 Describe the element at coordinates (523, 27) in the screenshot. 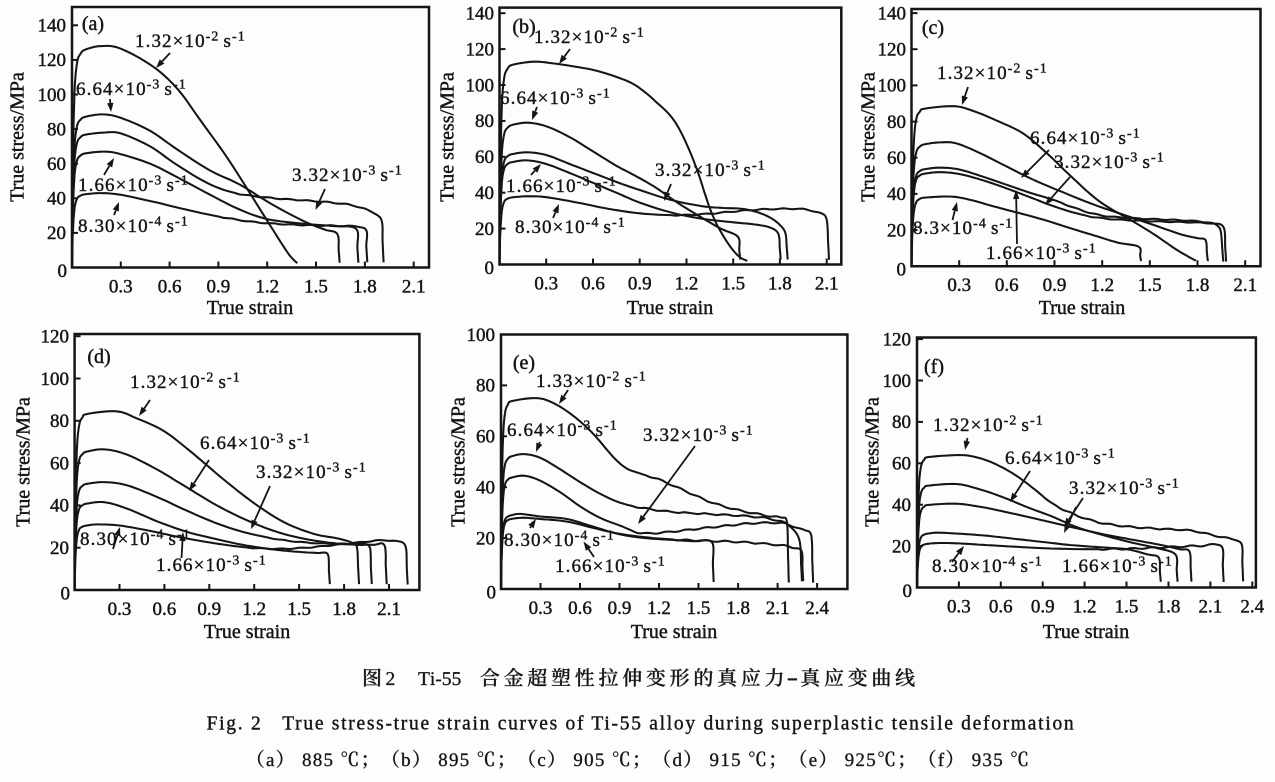

I see `svg-text: (b)` at that location.